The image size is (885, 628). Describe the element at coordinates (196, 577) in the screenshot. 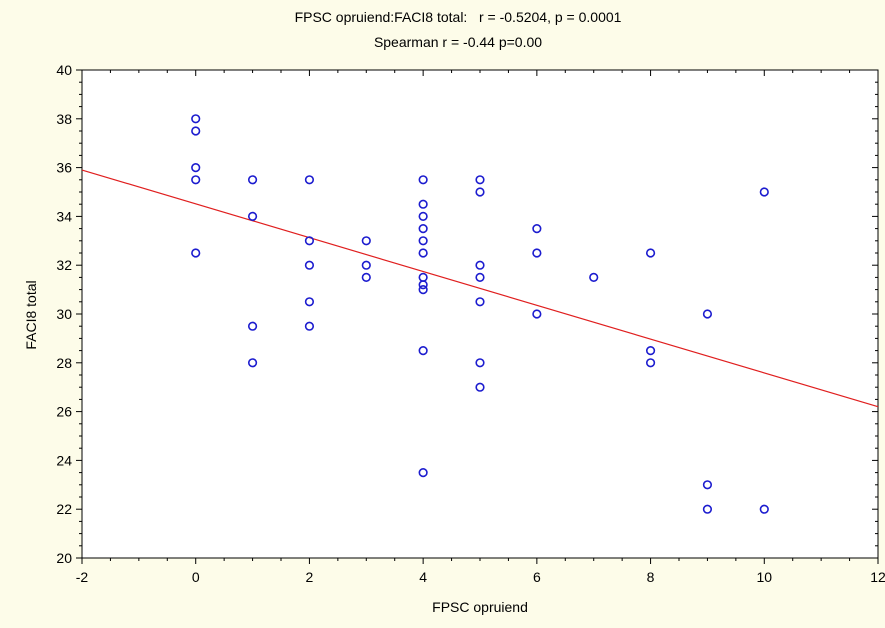

I see `x-tick-label: 0` at that location.